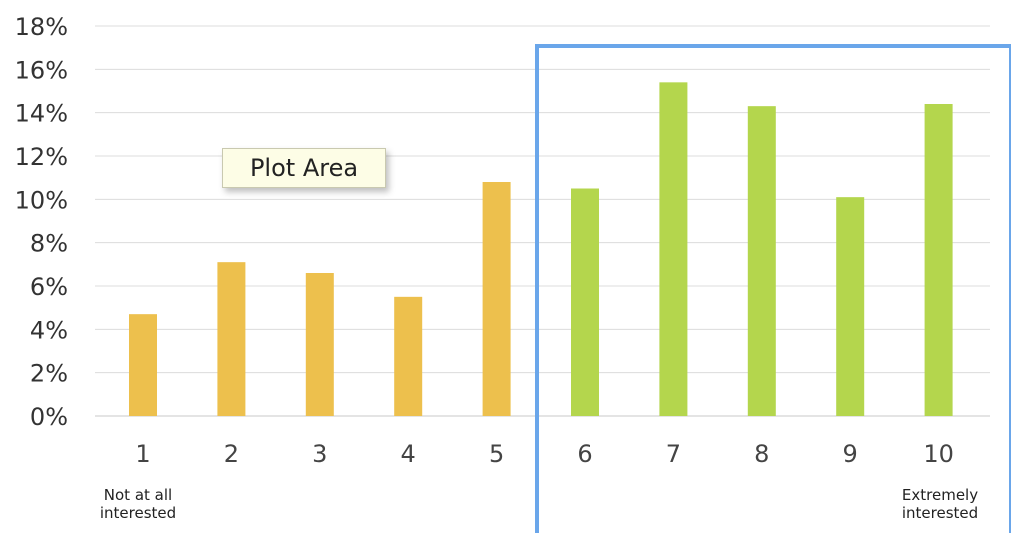 The image size is (1011, 533). Describe the element at coordinates (41, 27) in the screenshot. I see `y-tick-label: 18%` at that location.